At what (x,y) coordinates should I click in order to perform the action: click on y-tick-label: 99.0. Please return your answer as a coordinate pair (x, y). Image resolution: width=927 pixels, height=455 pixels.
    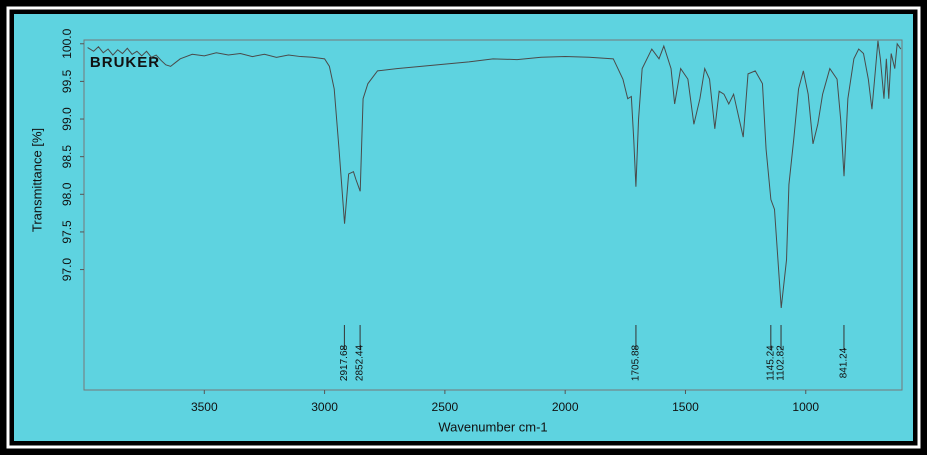
    Looking at the image, I should click on (67, 119).